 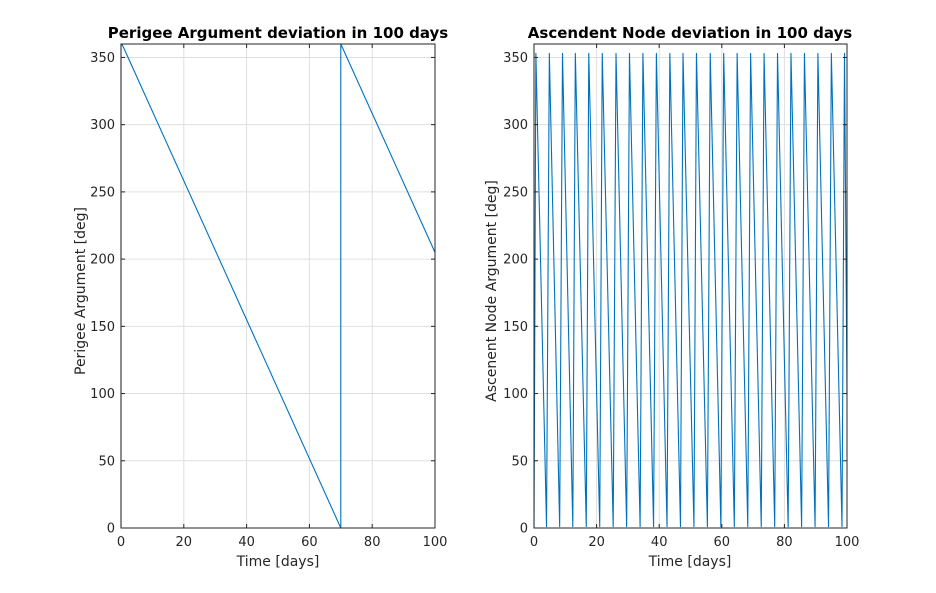 I want to click on perigee-y-tick-label: 300, so click(x=102, y=125).